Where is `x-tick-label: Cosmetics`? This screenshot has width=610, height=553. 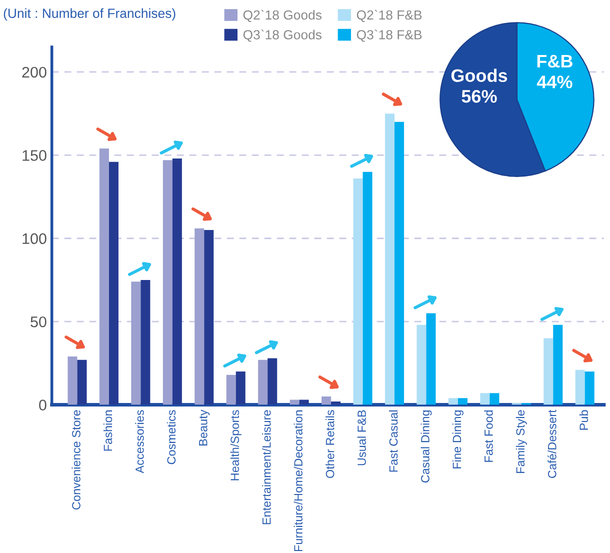
x-tick-label: Cosmetics is located at coordinates (171, 437).